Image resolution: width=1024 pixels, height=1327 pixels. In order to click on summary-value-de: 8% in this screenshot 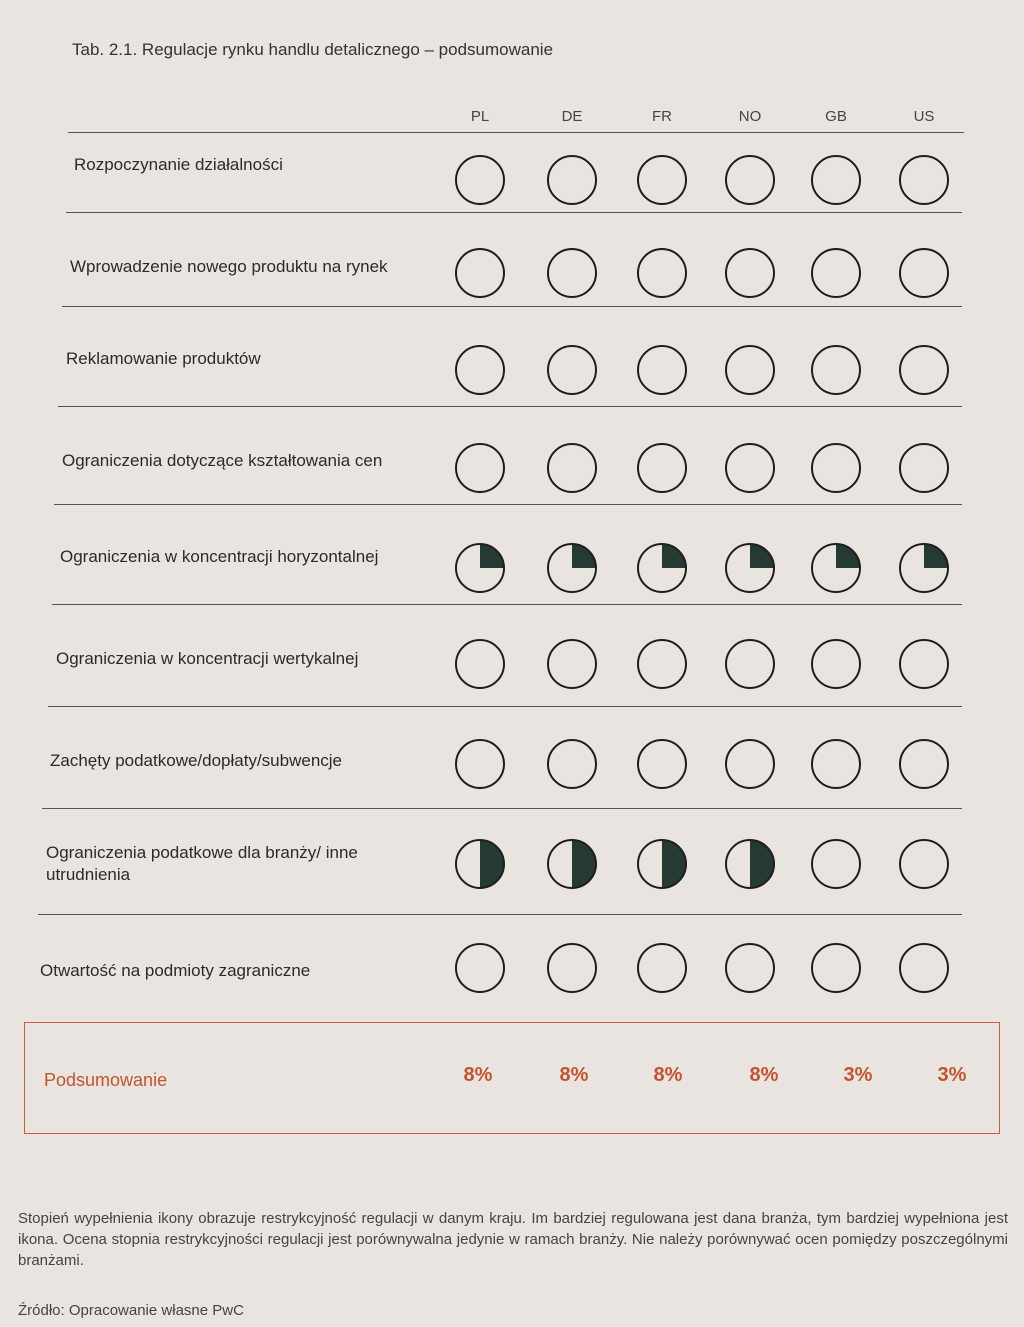, I will do `click(574, 1075)`.